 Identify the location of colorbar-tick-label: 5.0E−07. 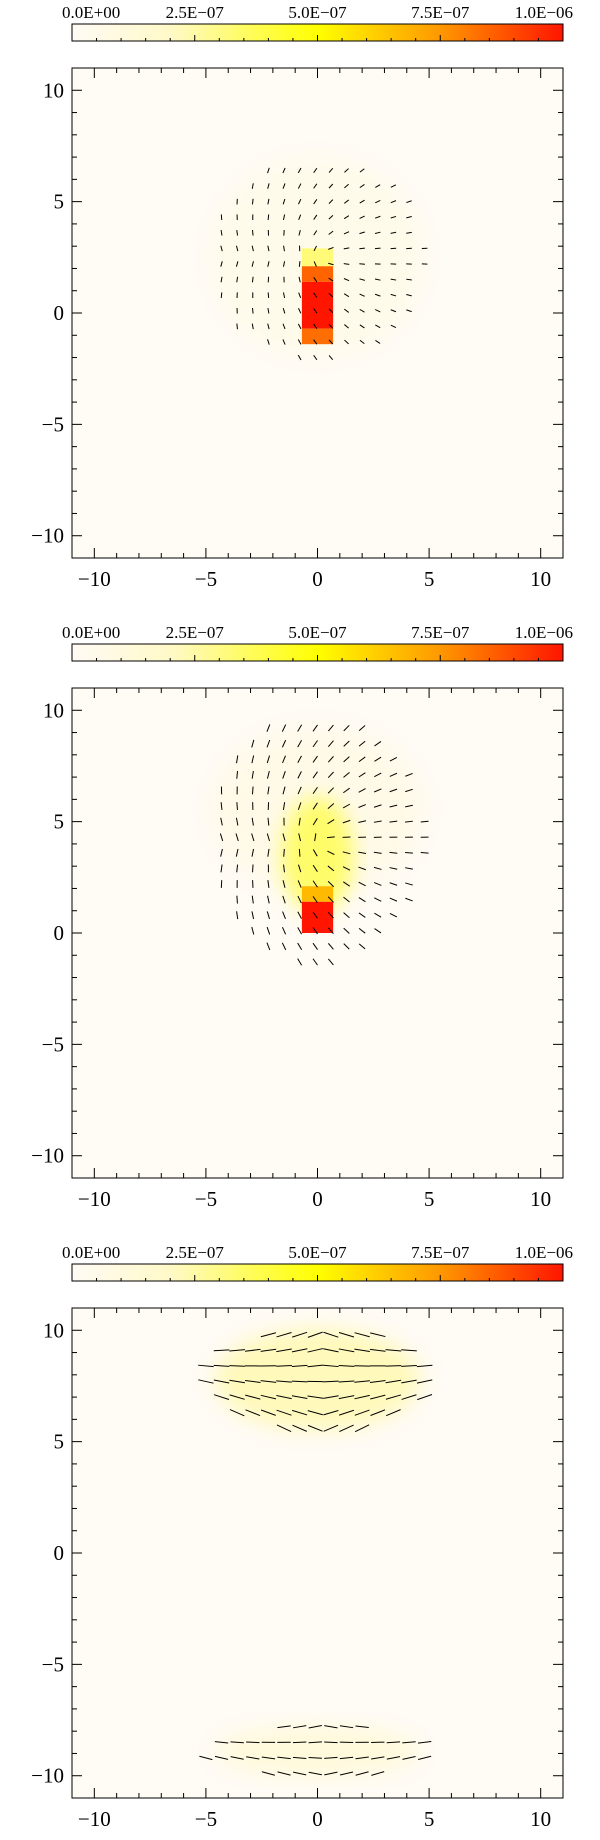
(317, 12).